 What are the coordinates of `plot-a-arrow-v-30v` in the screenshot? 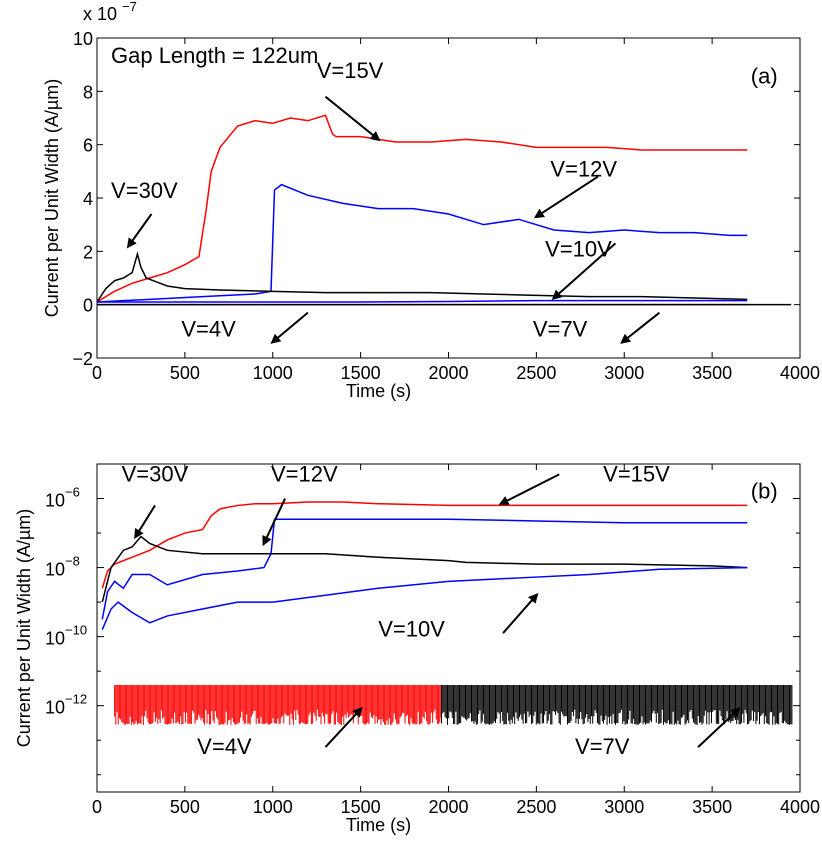 It's located at (139, 231).